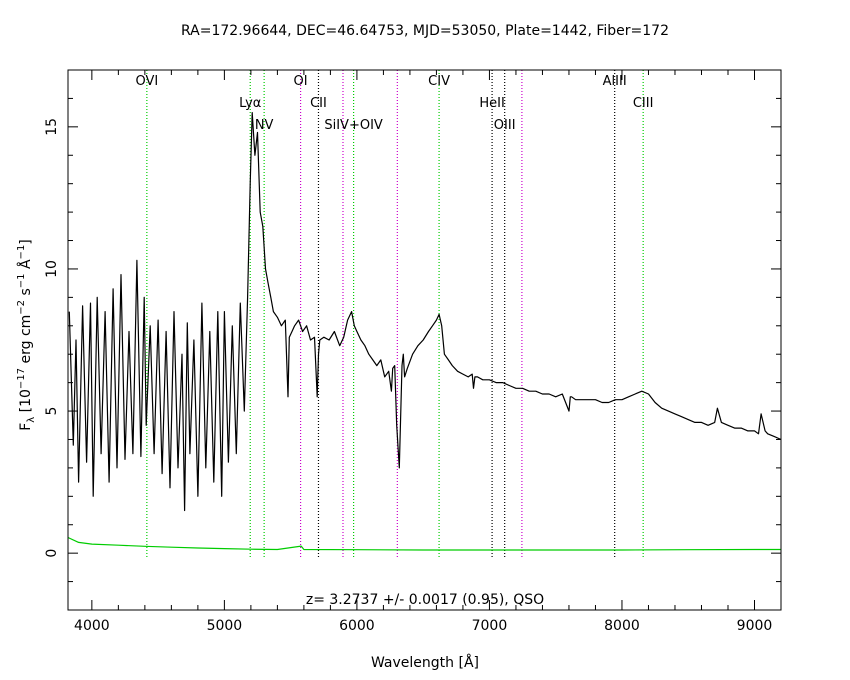 The height and width of the screenshot is (680, 850). Describe the element at coordinates (425, 600) in the screenshot. I see `redshift-annotation: z= 3.2737 +/- 0.0017 (0.95), QSO` at that location.